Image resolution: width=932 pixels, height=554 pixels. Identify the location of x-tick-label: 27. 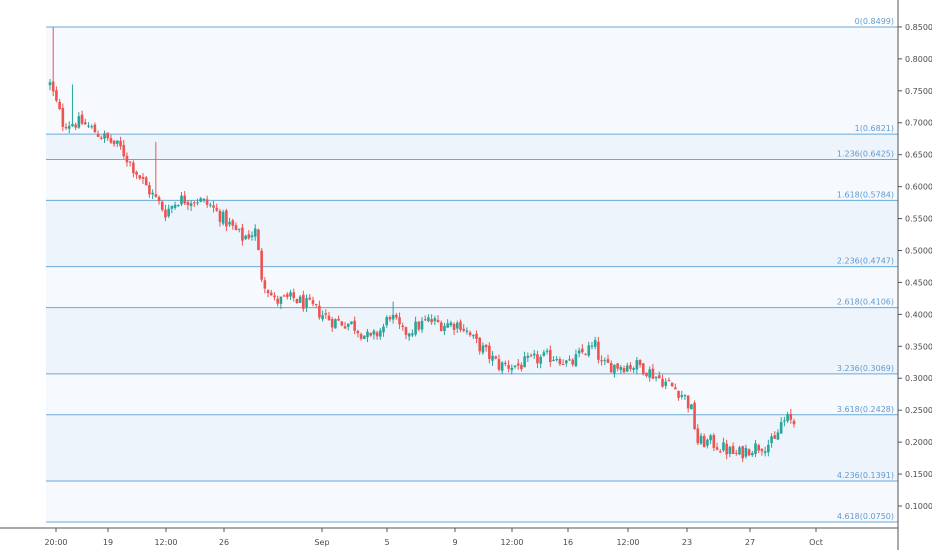
(750, 542).